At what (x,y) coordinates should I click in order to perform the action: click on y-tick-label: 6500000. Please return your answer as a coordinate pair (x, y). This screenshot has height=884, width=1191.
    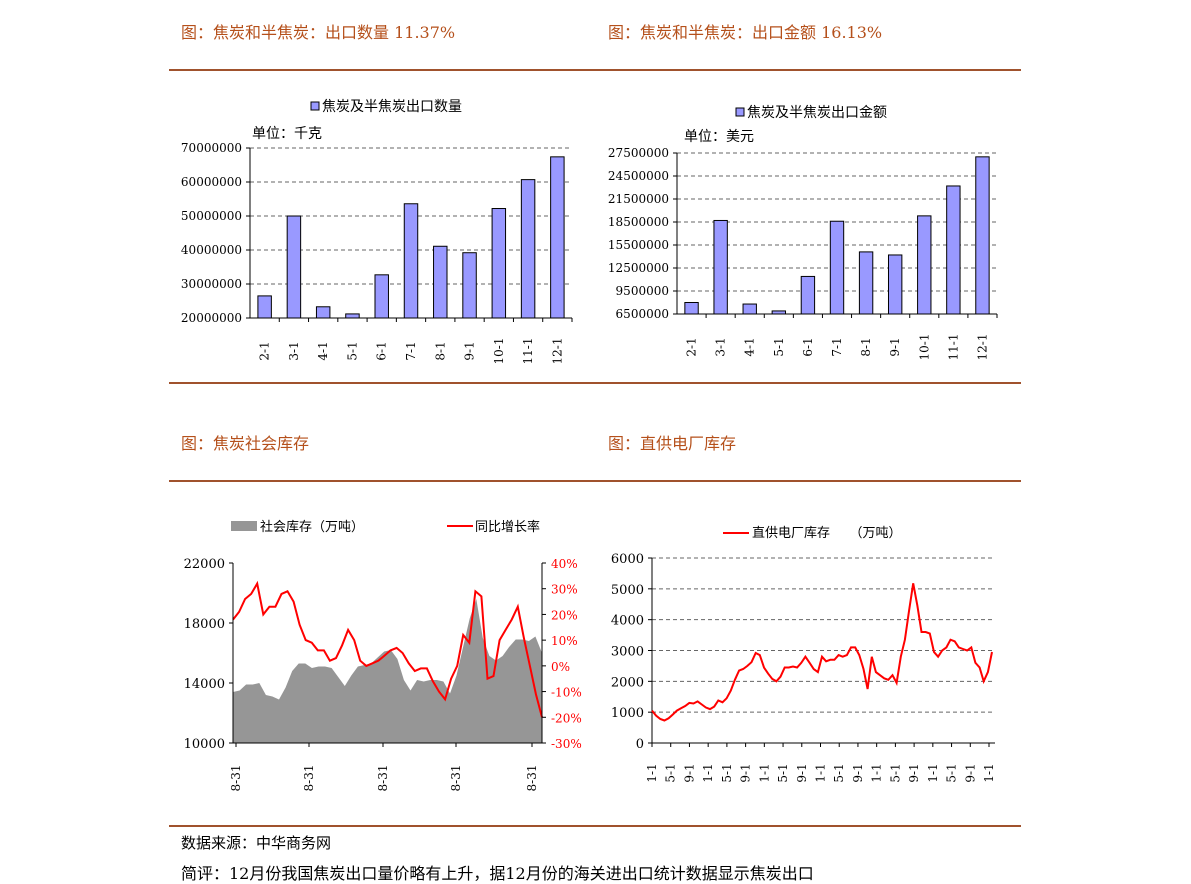
    Looking at the image, I should click on (642, 314).